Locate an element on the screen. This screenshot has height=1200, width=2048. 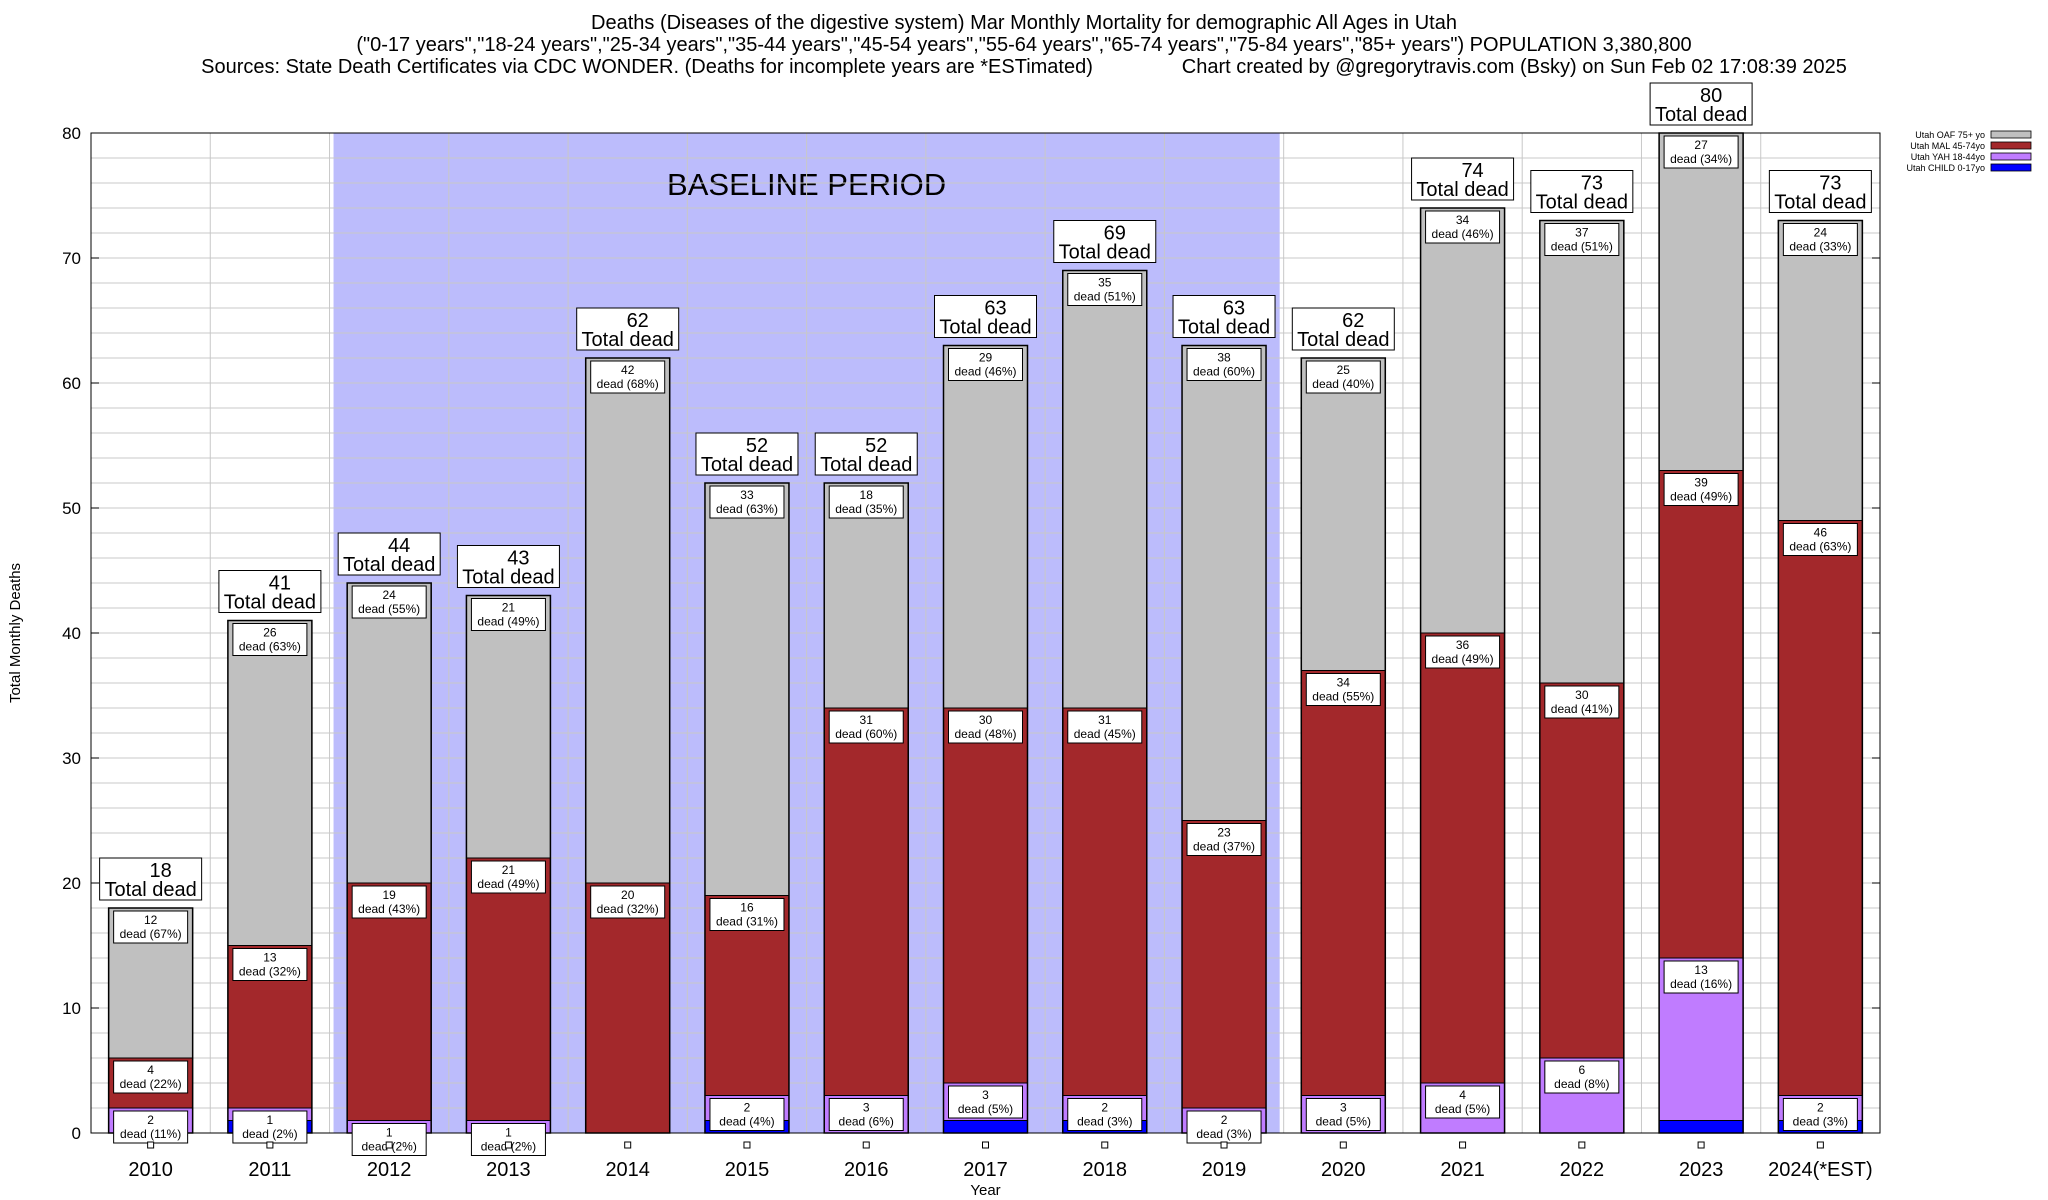
y-tick-label: 50 is located at coordinates (71, 508).